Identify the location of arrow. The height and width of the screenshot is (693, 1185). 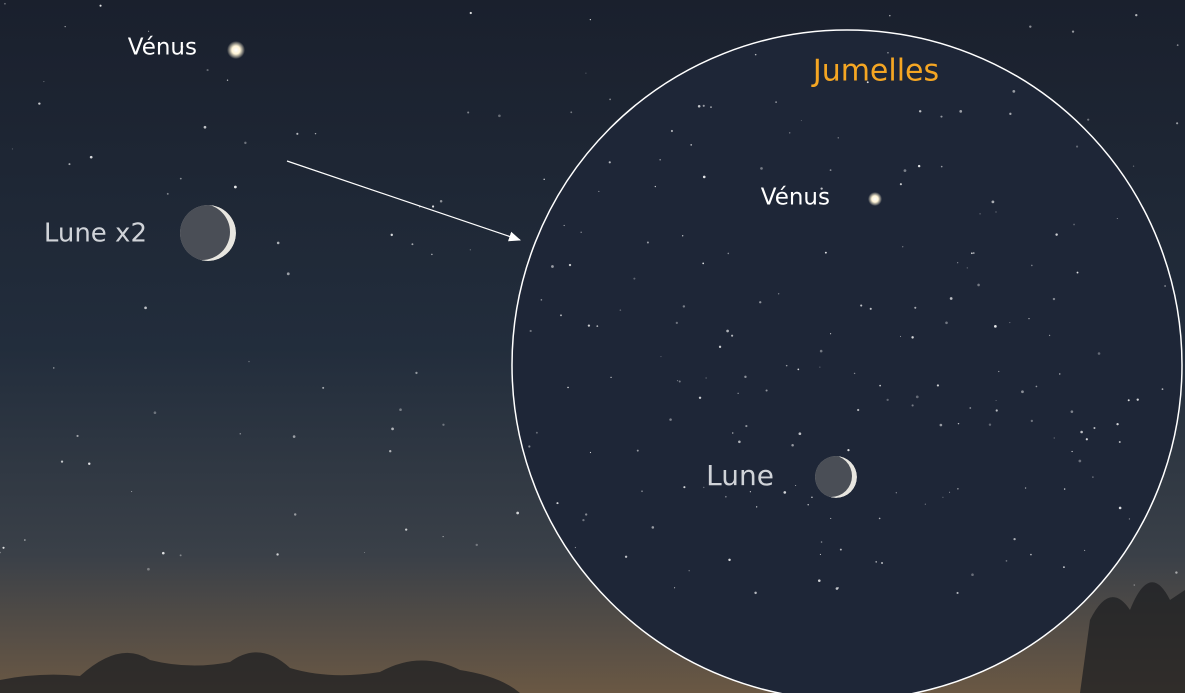
(403, 201).